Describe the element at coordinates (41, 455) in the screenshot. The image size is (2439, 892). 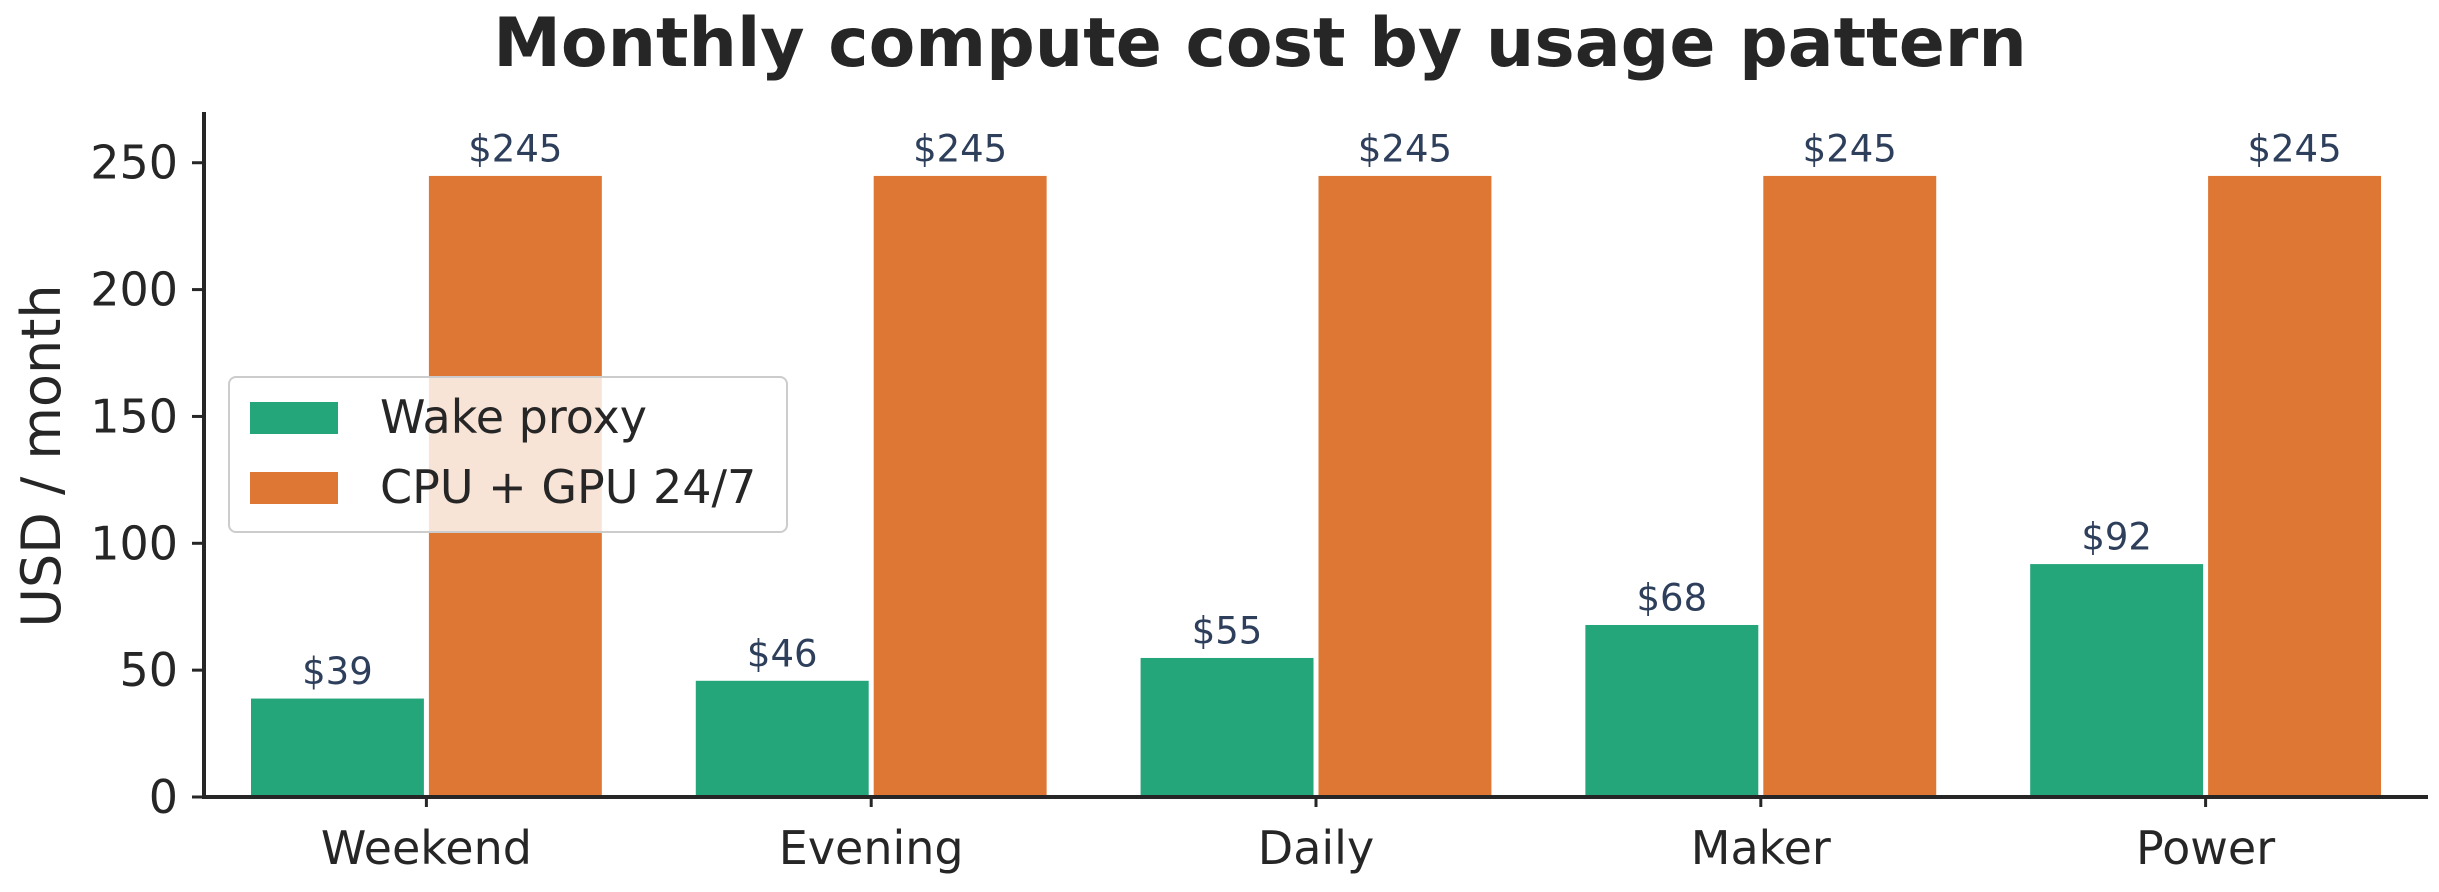
I see `y-axis-label: USD / month` at that location.